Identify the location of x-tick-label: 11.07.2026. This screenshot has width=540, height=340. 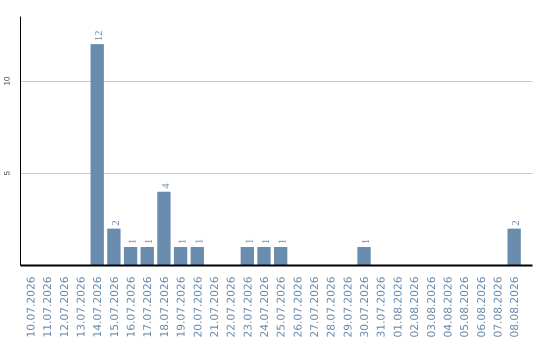
(47, 307).